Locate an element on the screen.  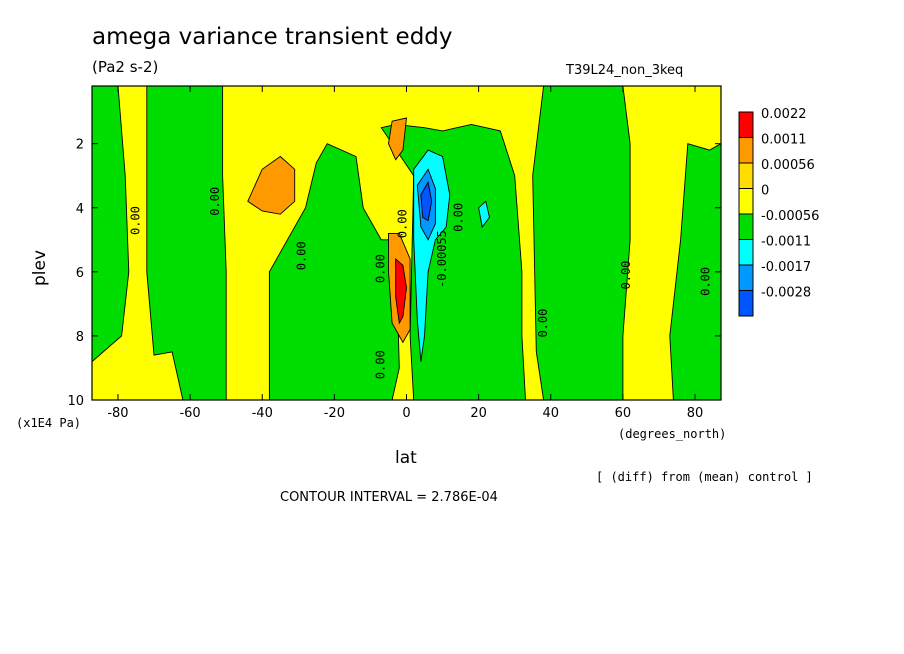
x-axis-label: lat is located at coordinates (406, 458).